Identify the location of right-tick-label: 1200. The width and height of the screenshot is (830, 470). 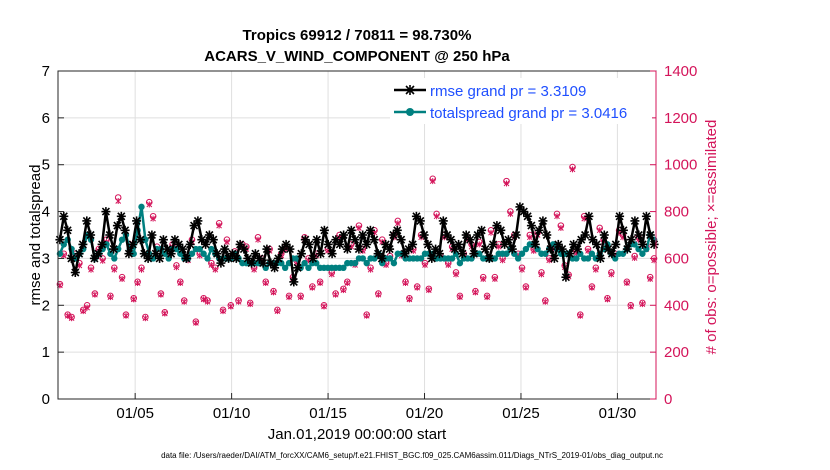
(680, 118).